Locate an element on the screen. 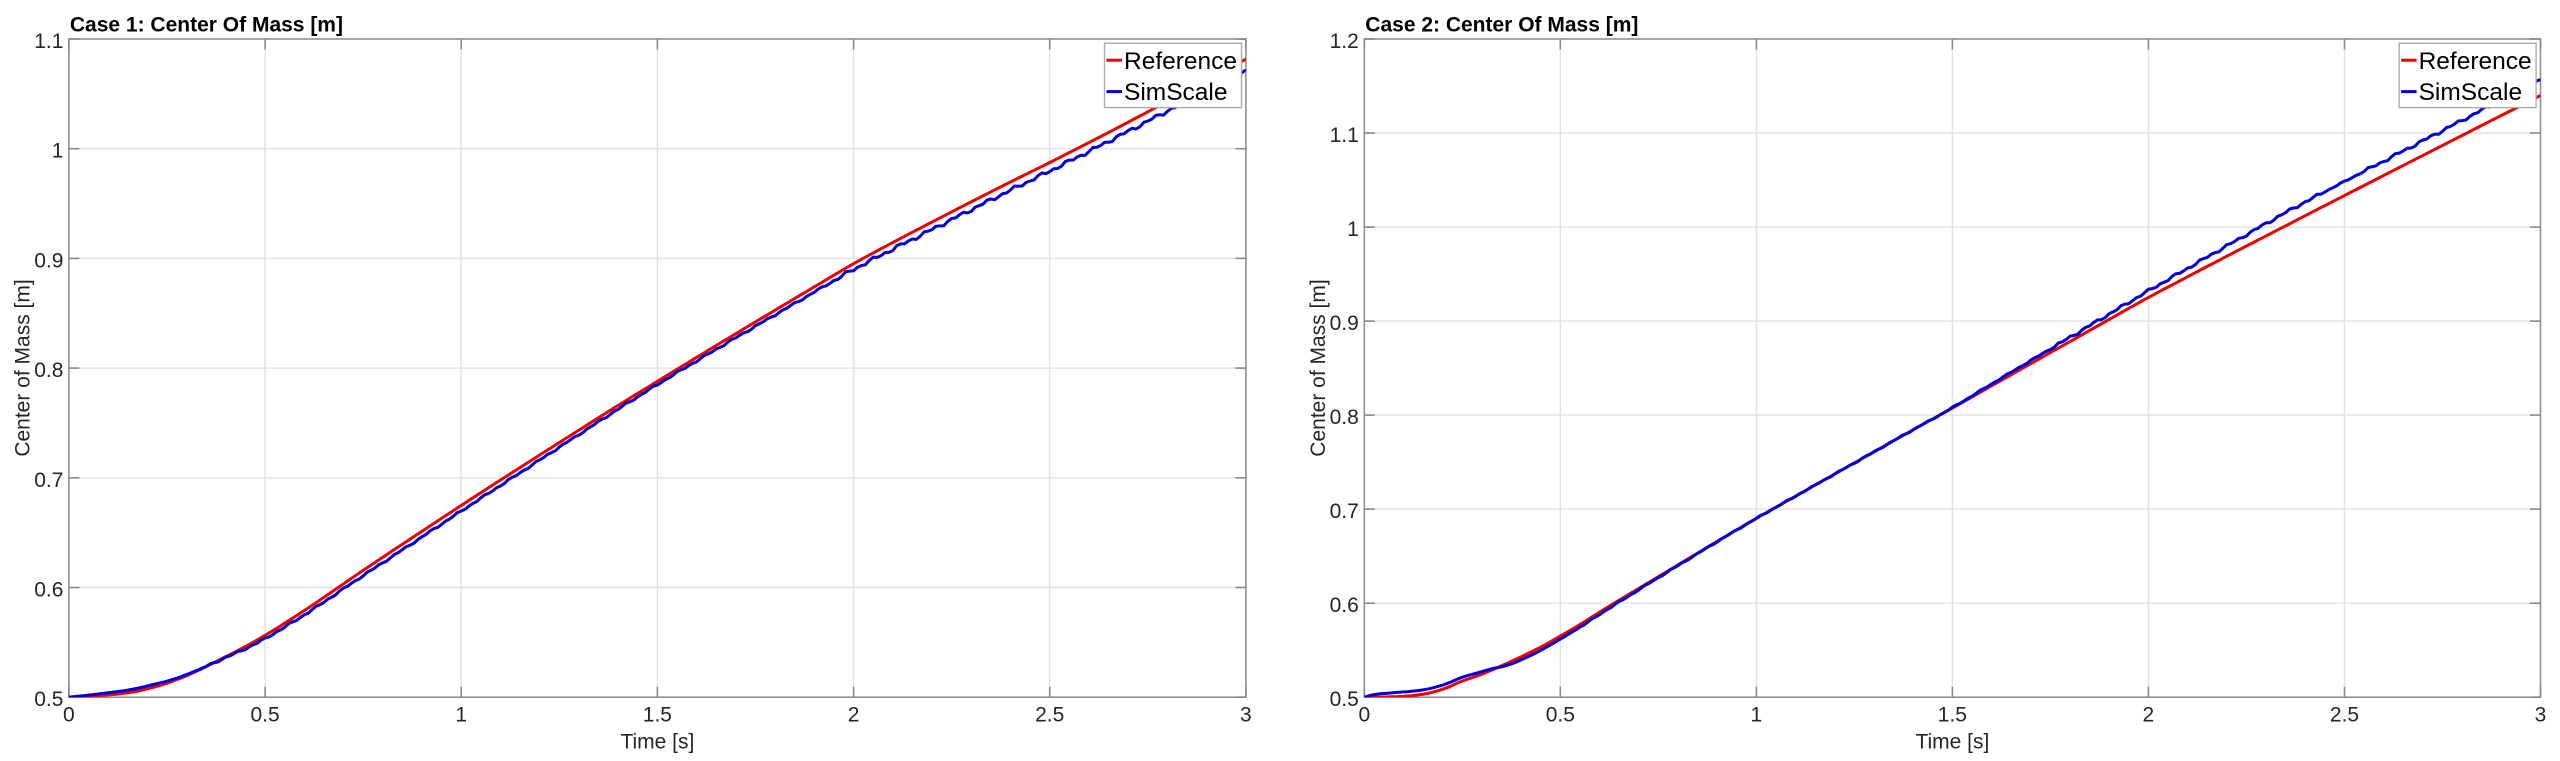 The width and height of the screenshot is (2560, 761). svg-text: Case 2: Center Of Mass [m] is located at coordinates (1501, 25).